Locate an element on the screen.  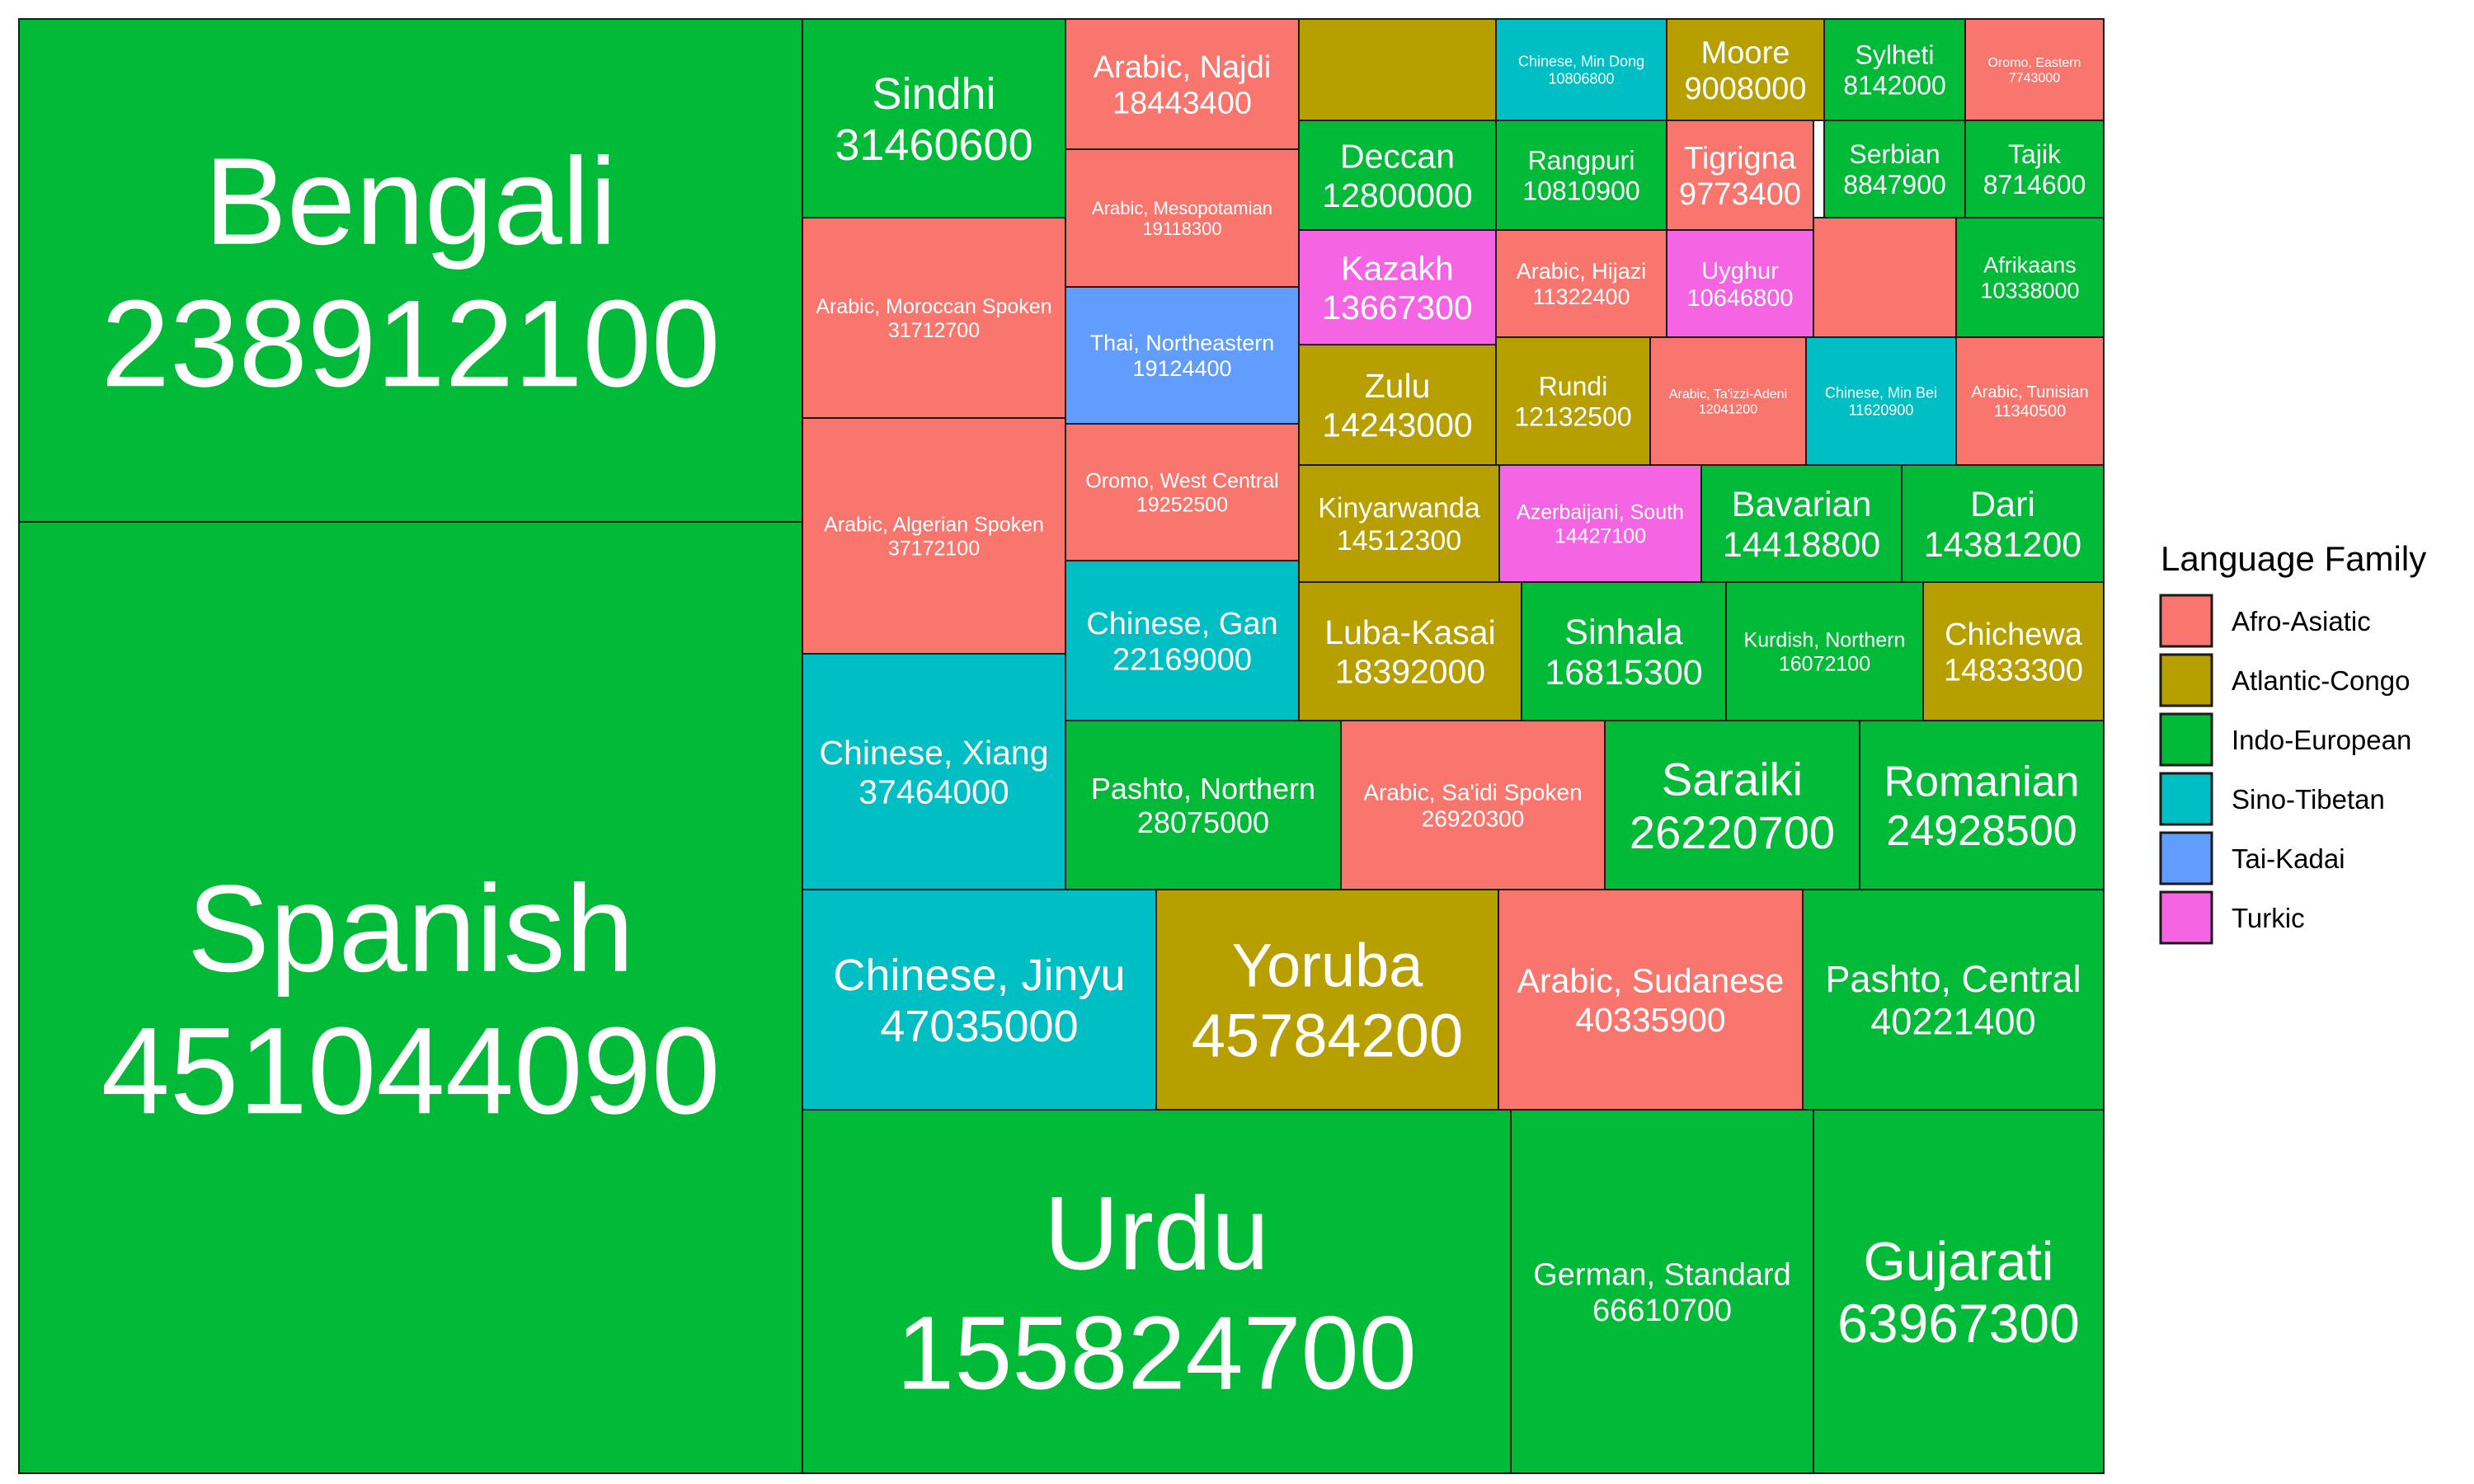
tile-label: Serbian is located at coordinates (1894, 154).